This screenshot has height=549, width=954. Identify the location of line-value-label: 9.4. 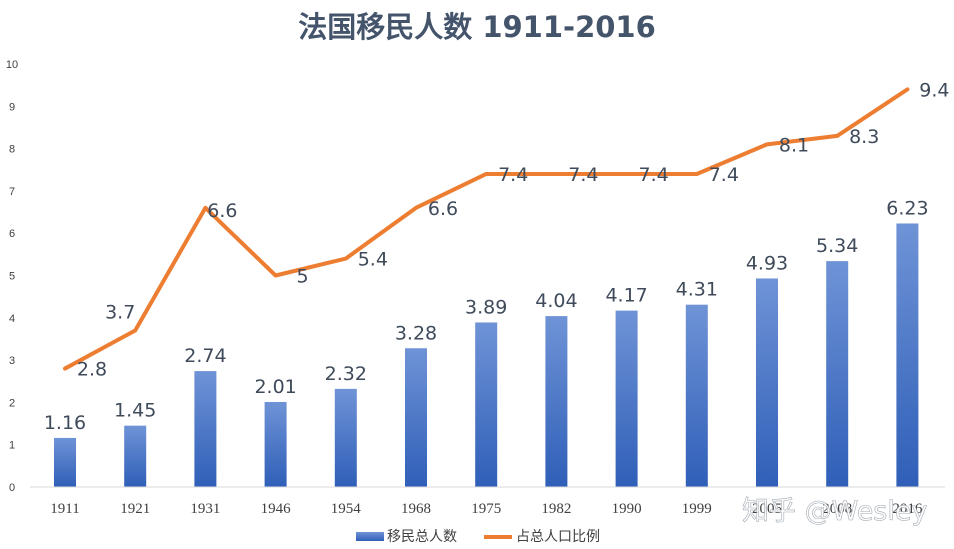
(934, 90).